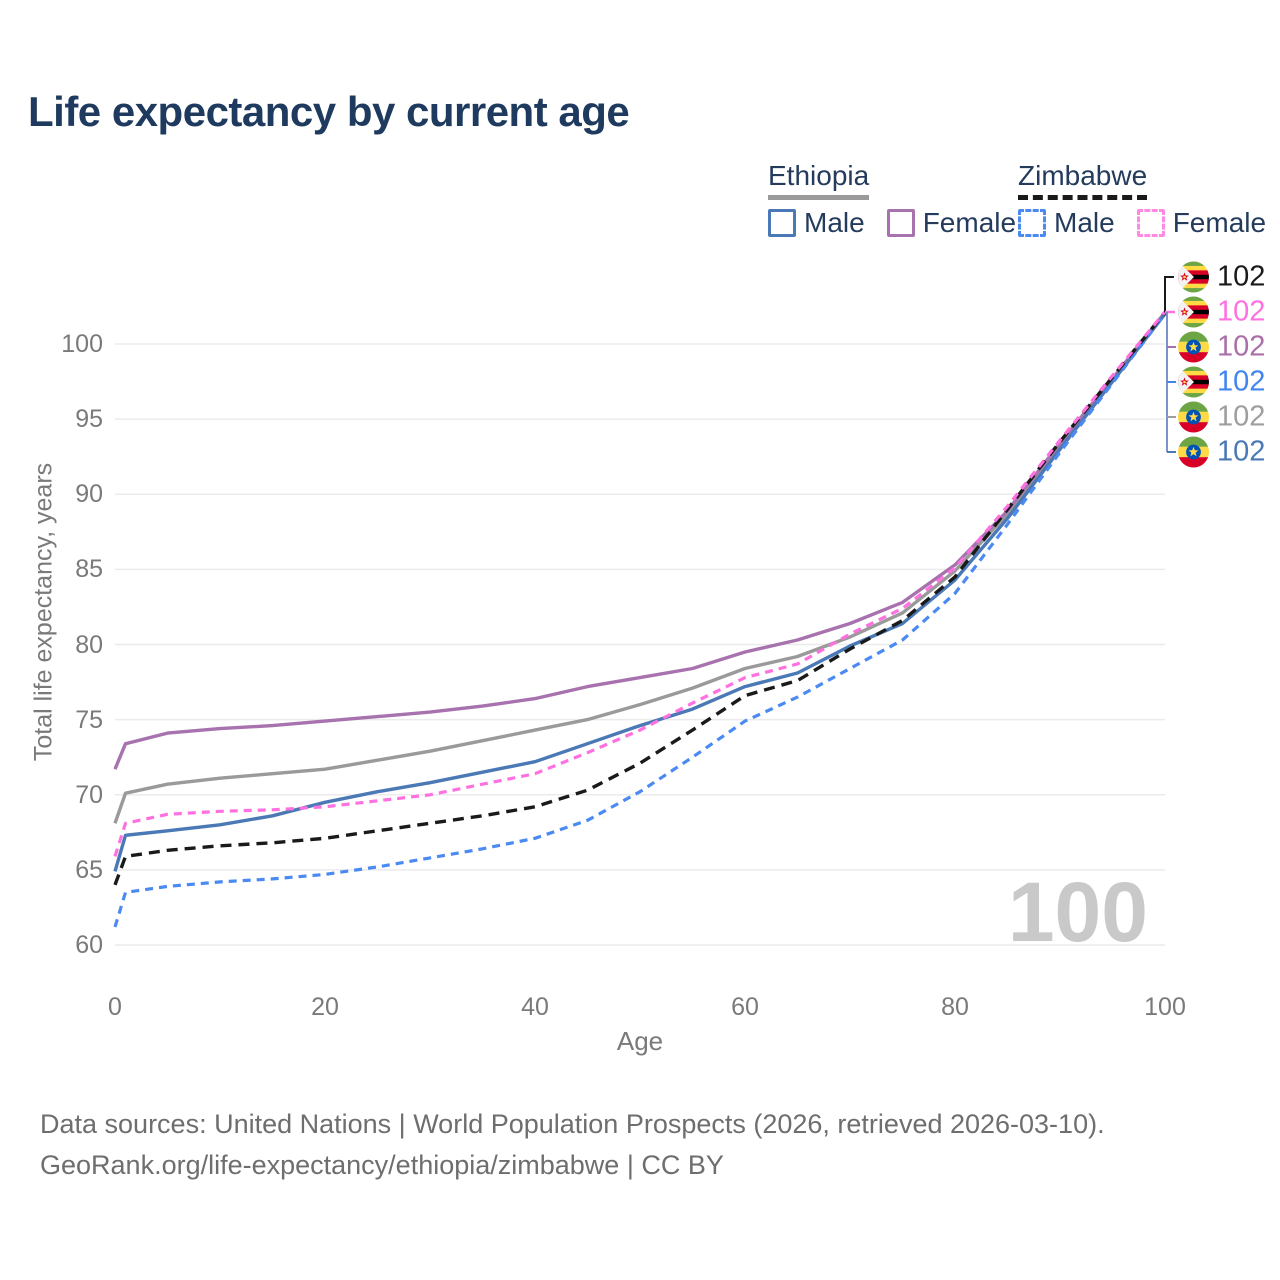 Image resolution: width=1280 pixels, height=1280 pixels. Describe the element at coordinates (82, 344) in the screenshot. I see `y-tick-label: 100` at that location.